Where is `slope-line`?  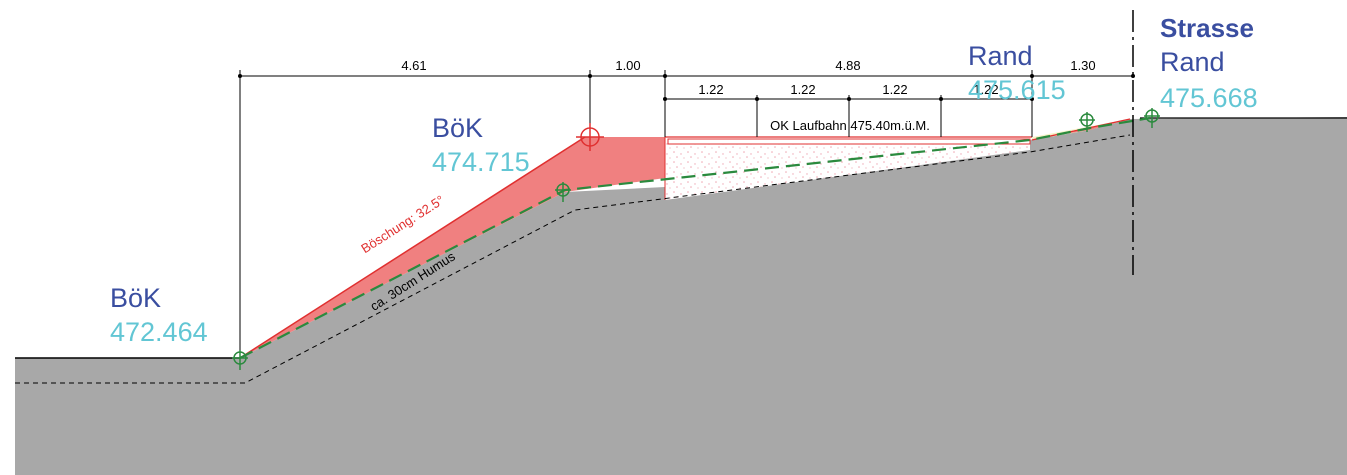 slope-line is located at coordinates (412, 247).